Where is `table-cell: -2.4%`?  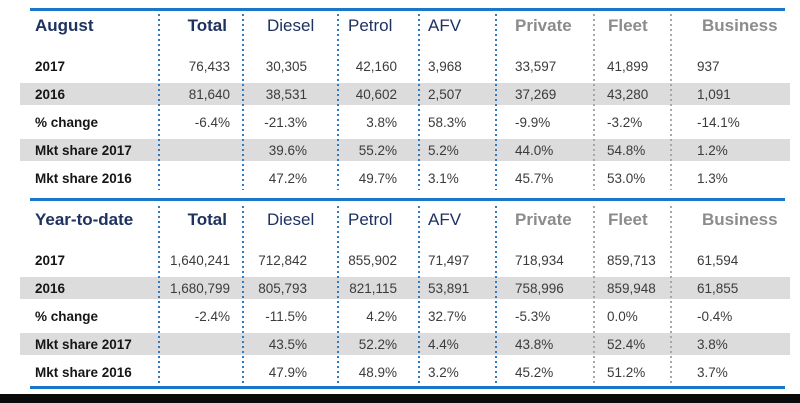 table-cell: -2.4% is located at coordinates (212, 316).